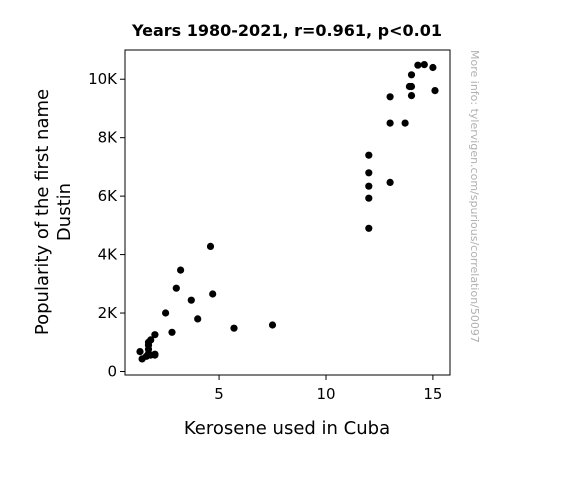  I want to click on y-tick-label: 6K, so click(108, 196).